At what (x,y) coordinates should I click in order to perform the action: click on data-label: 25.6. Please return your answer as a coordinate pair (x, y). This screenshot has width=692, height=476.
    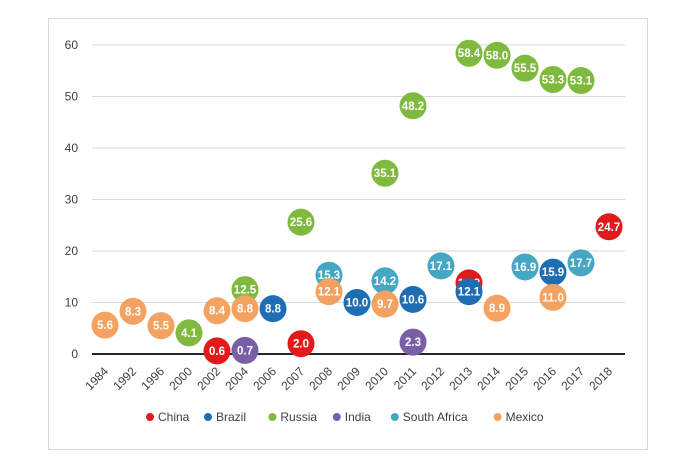
    Looking at the image, I should click on (301, 223).